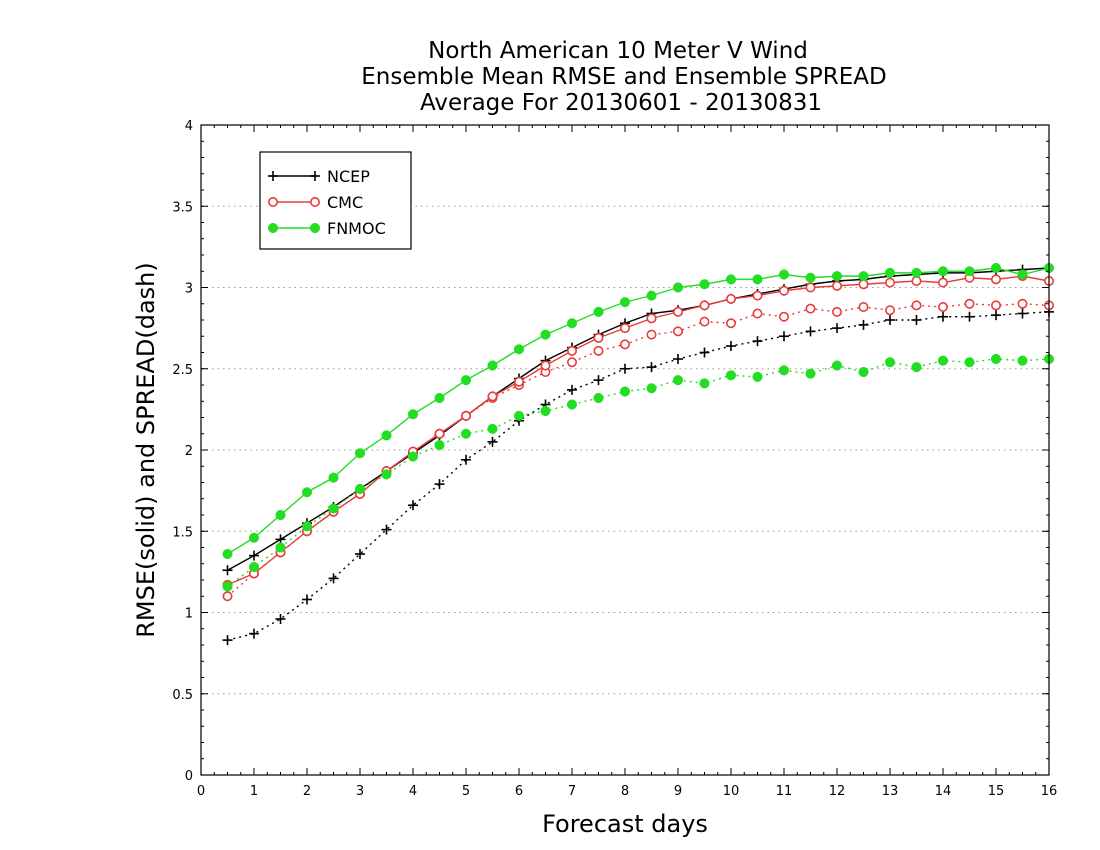 The height and width of the screenshot is (850, 1100). What do you see at coordinates (189, 126) in the screenshot?
I see `y-tick-label: 4` at bounding box center [189, 126].